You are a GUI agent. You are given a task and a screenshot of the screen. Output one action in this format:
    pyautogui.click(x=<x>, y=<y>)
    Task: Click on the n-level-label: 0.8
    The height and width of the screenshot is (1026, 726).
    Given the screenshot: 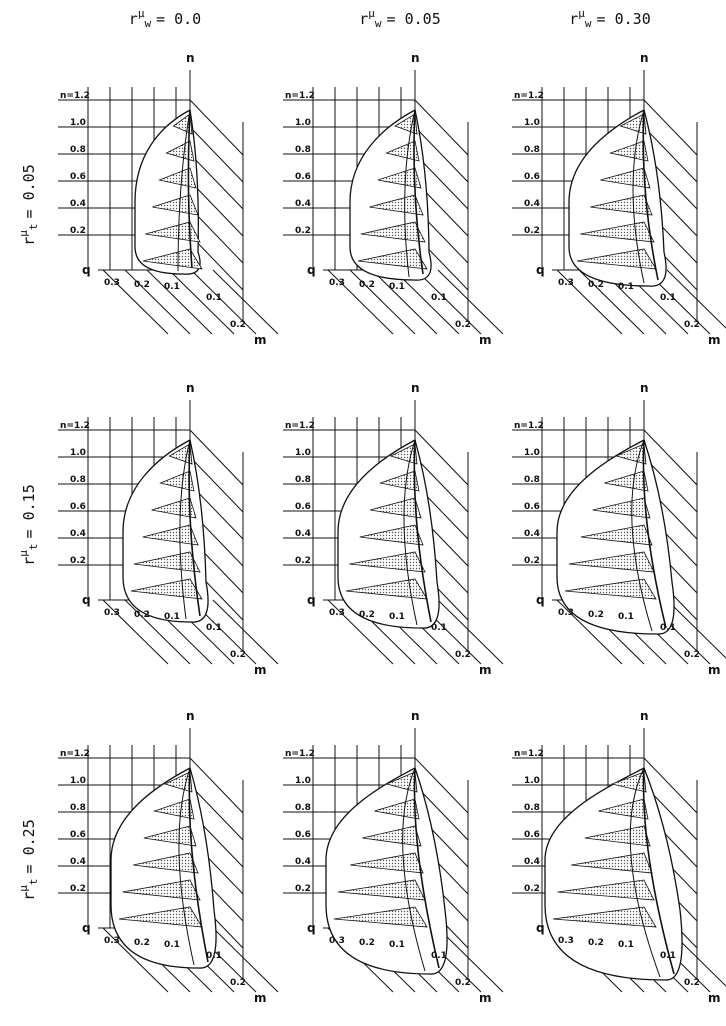 What is the action you would take?
    pyautogui.click(x=78, y=480)
    